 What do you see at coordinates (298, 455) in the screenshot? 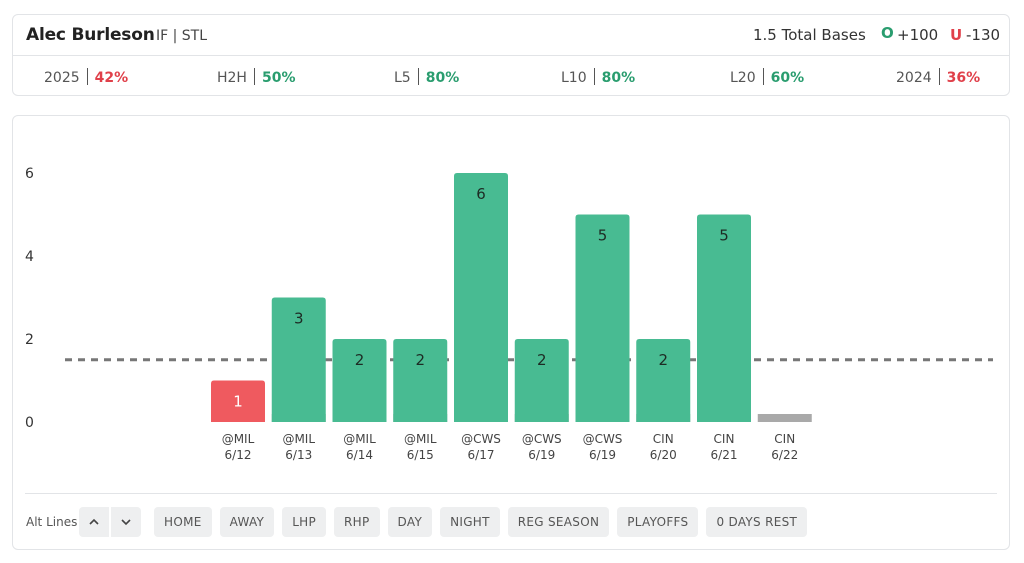
I see `x-tick-date: 6/13` at bounding box center [298, 455].